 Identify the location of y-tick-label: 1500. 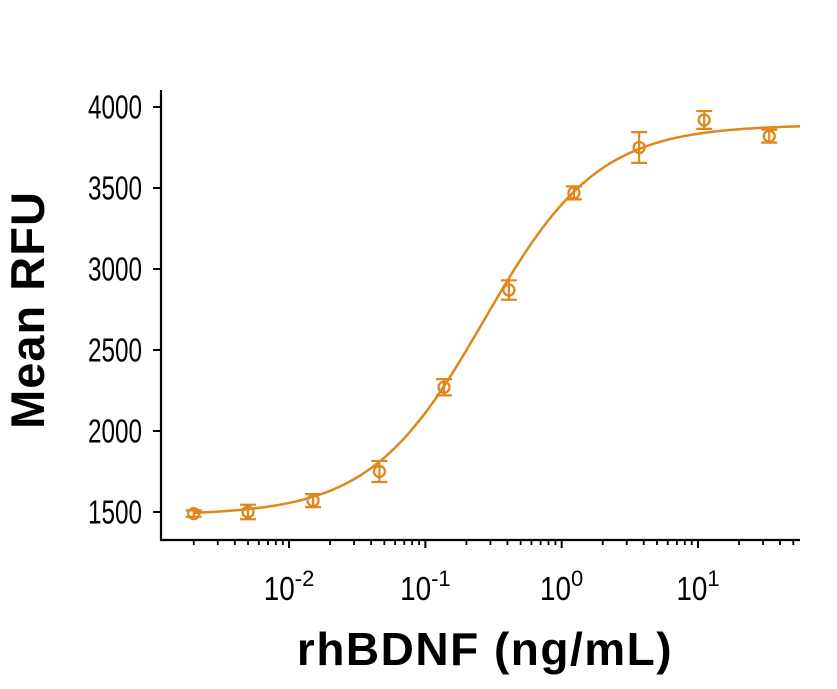
(115, 511).